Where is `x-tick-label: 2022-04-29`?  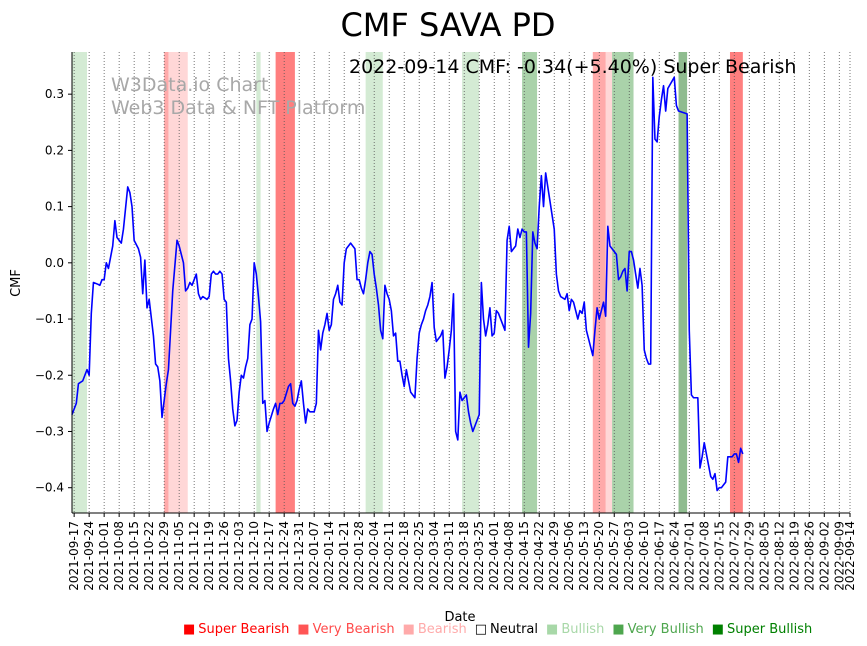 x-tick-label: 2022-04-29 is located at coordinates (554, 556).